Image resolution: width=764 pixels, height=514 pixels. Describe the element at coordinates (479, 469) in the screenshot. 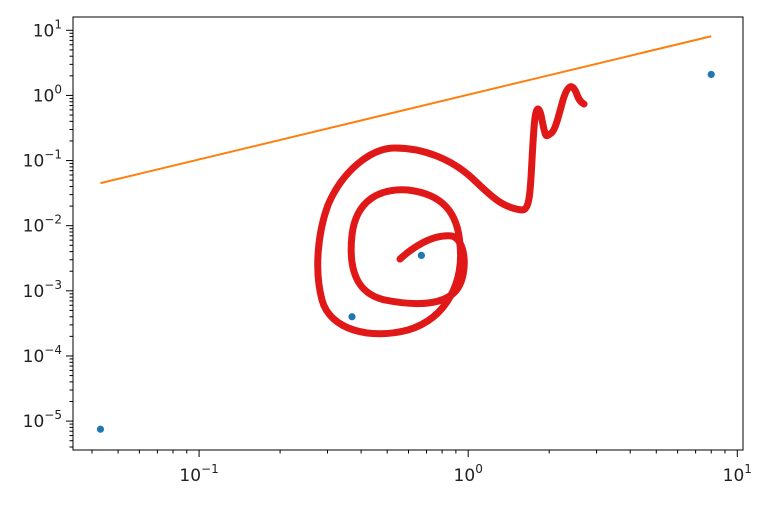

I see `x-tick-exponent: 0` at that location.